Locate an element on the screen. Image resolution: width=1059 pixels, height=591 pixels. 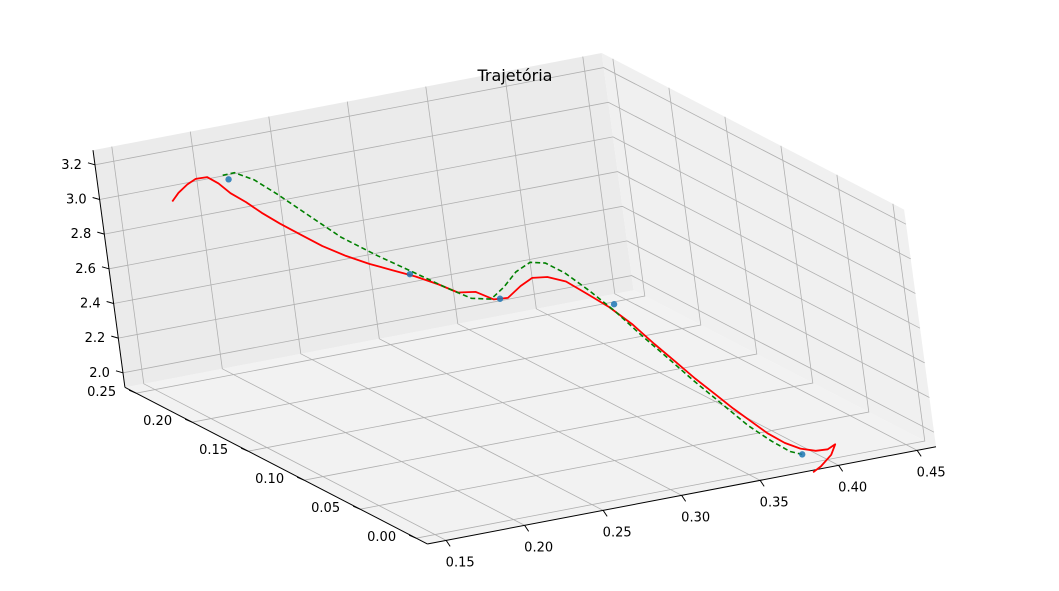
z-tick-label: 3.0 is located at coordinates (76, 199).